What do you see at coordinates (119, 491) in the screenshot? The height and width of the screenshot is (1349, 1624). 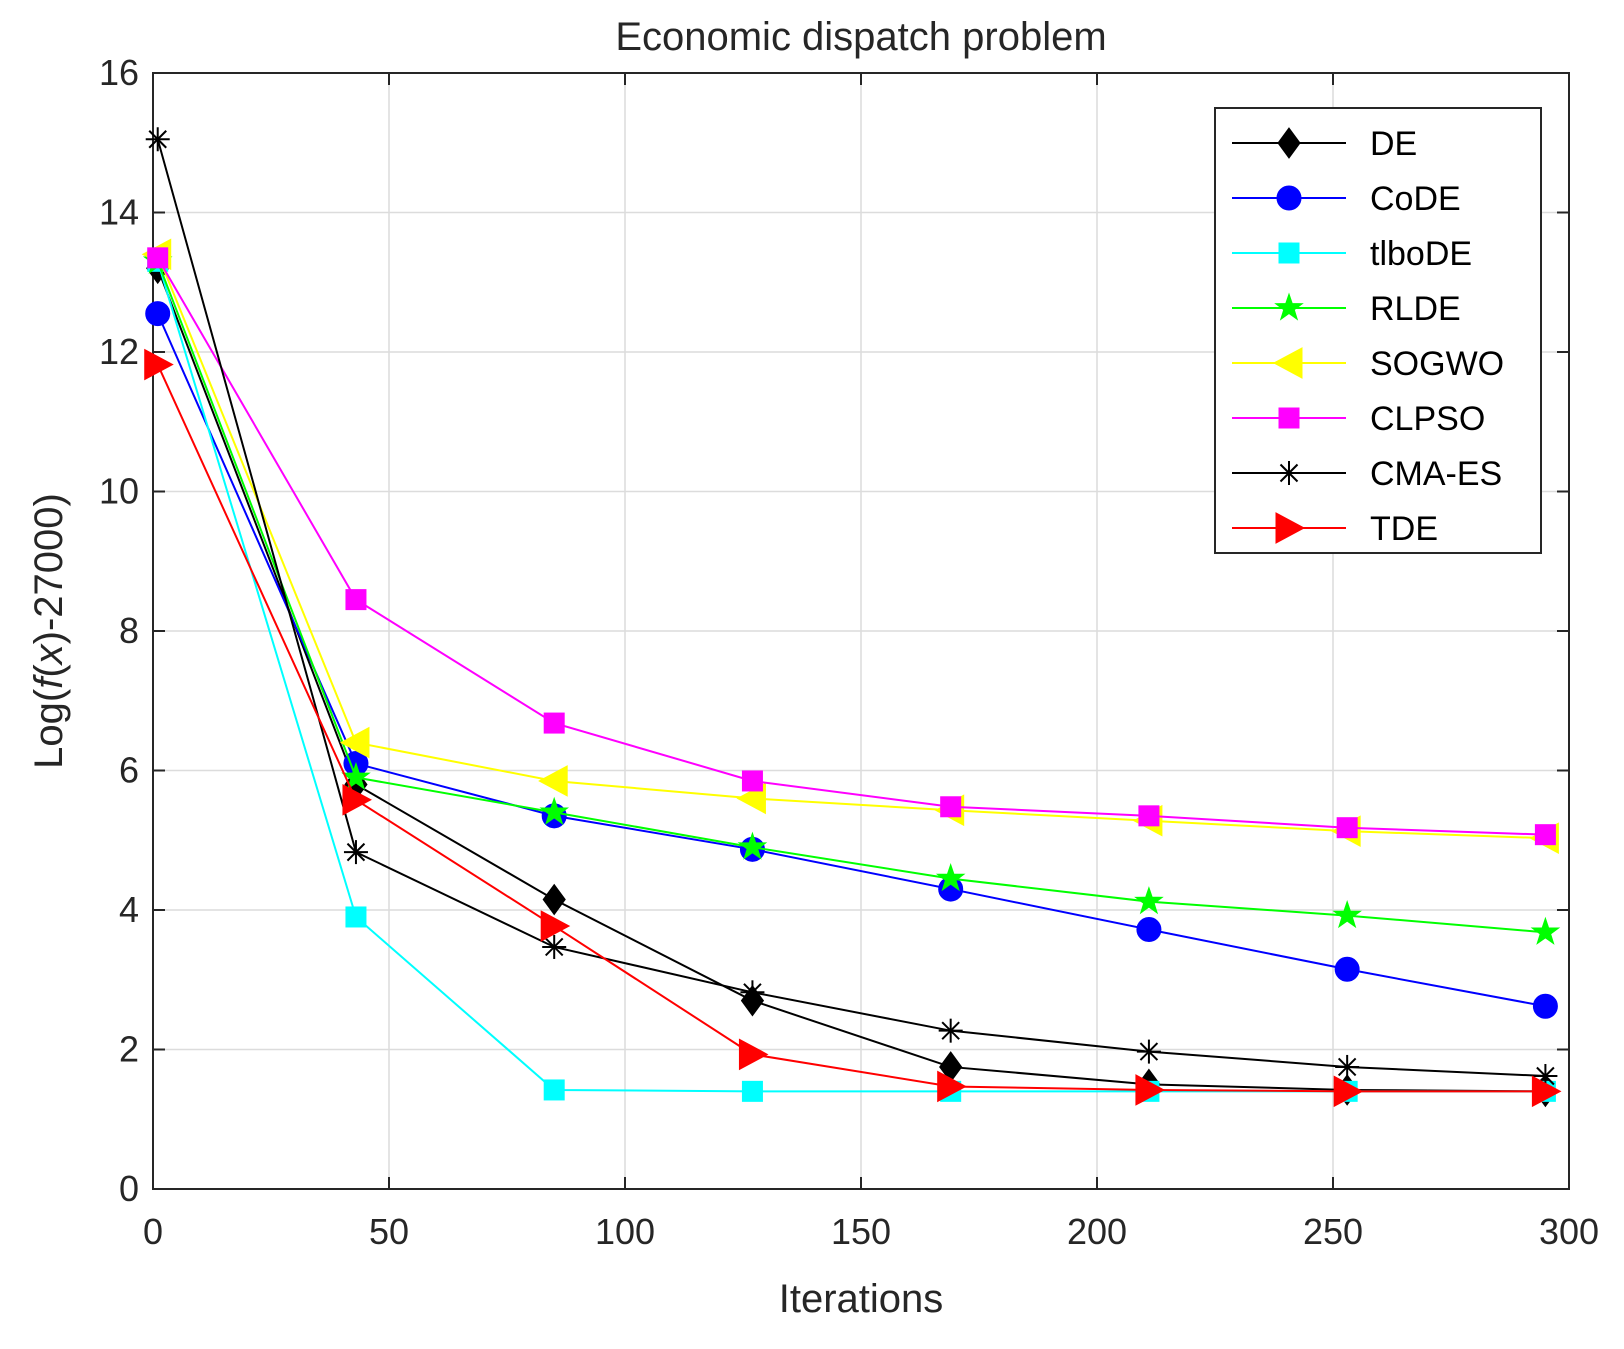 I see `y-tick-label: 10` at bounding box center [119, 491].